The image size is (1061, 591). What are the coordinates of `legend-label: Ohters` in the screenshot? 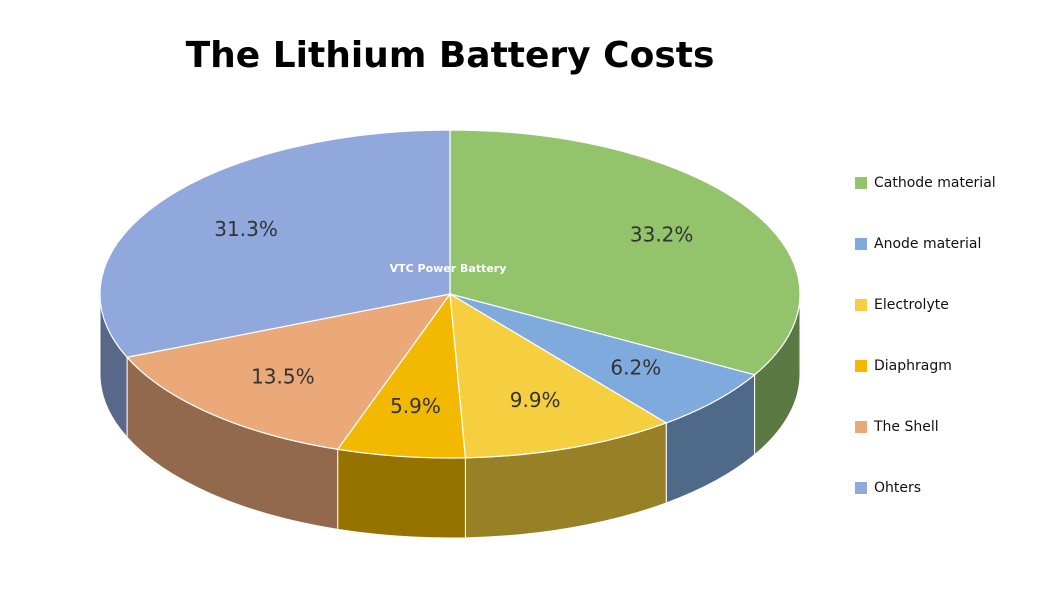 It's located at (897, 488).